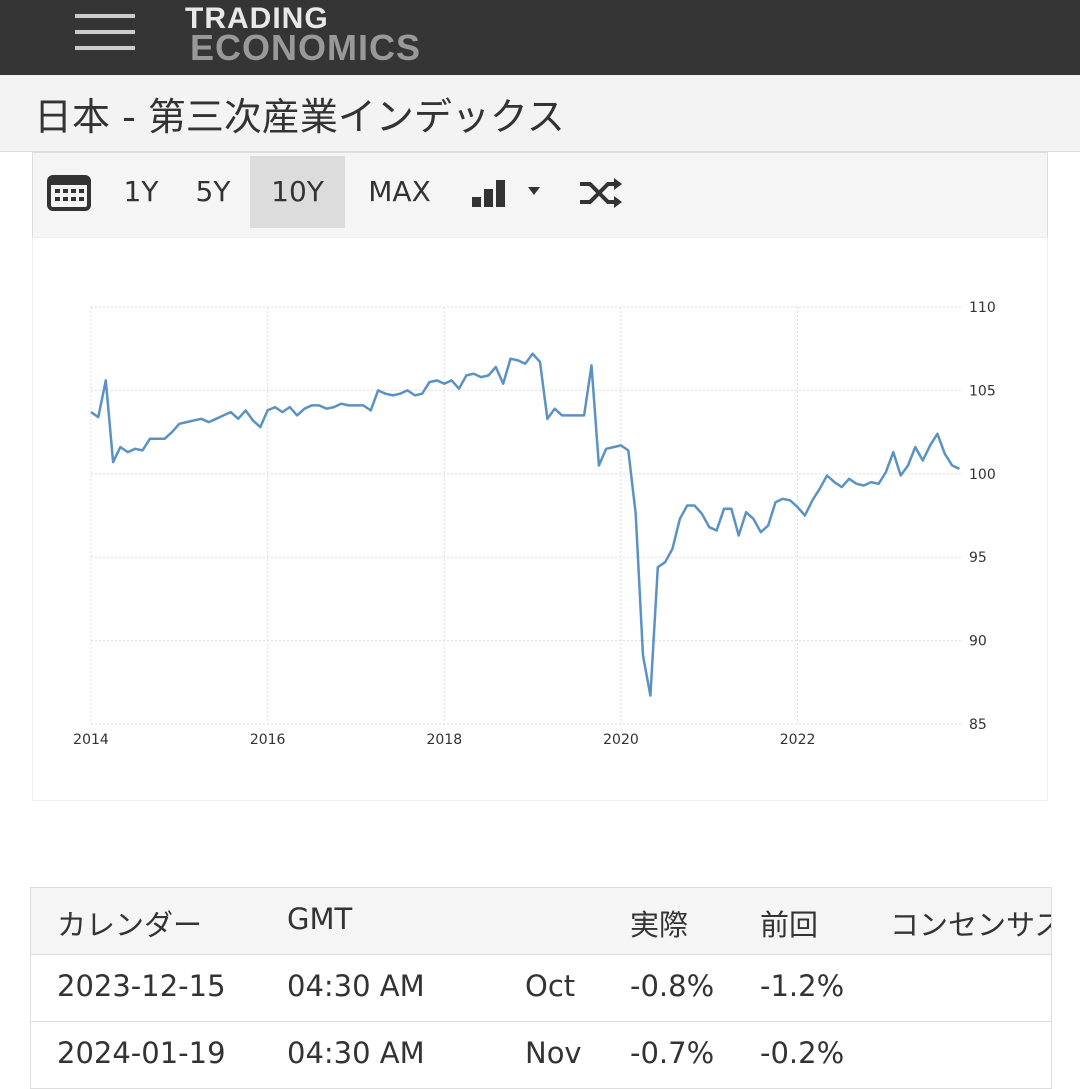  What do you see at coordinates (541, 921) in the screenshot?
I see `table-header-row` at bounding box center [541, 921].